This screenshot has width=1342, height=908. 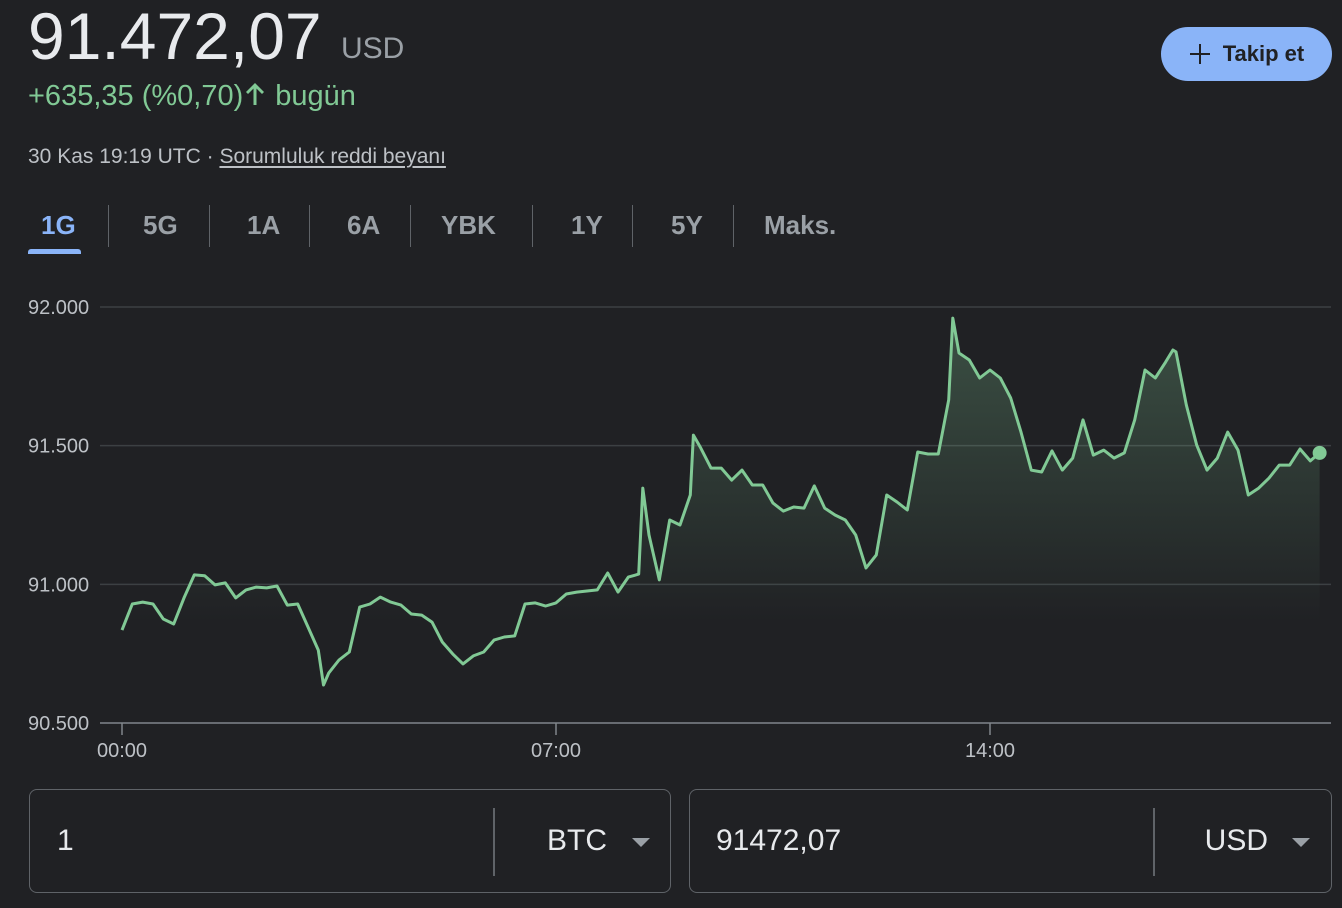 I want to click on y-tick-label: 90.500, so click(x=58, y=724).